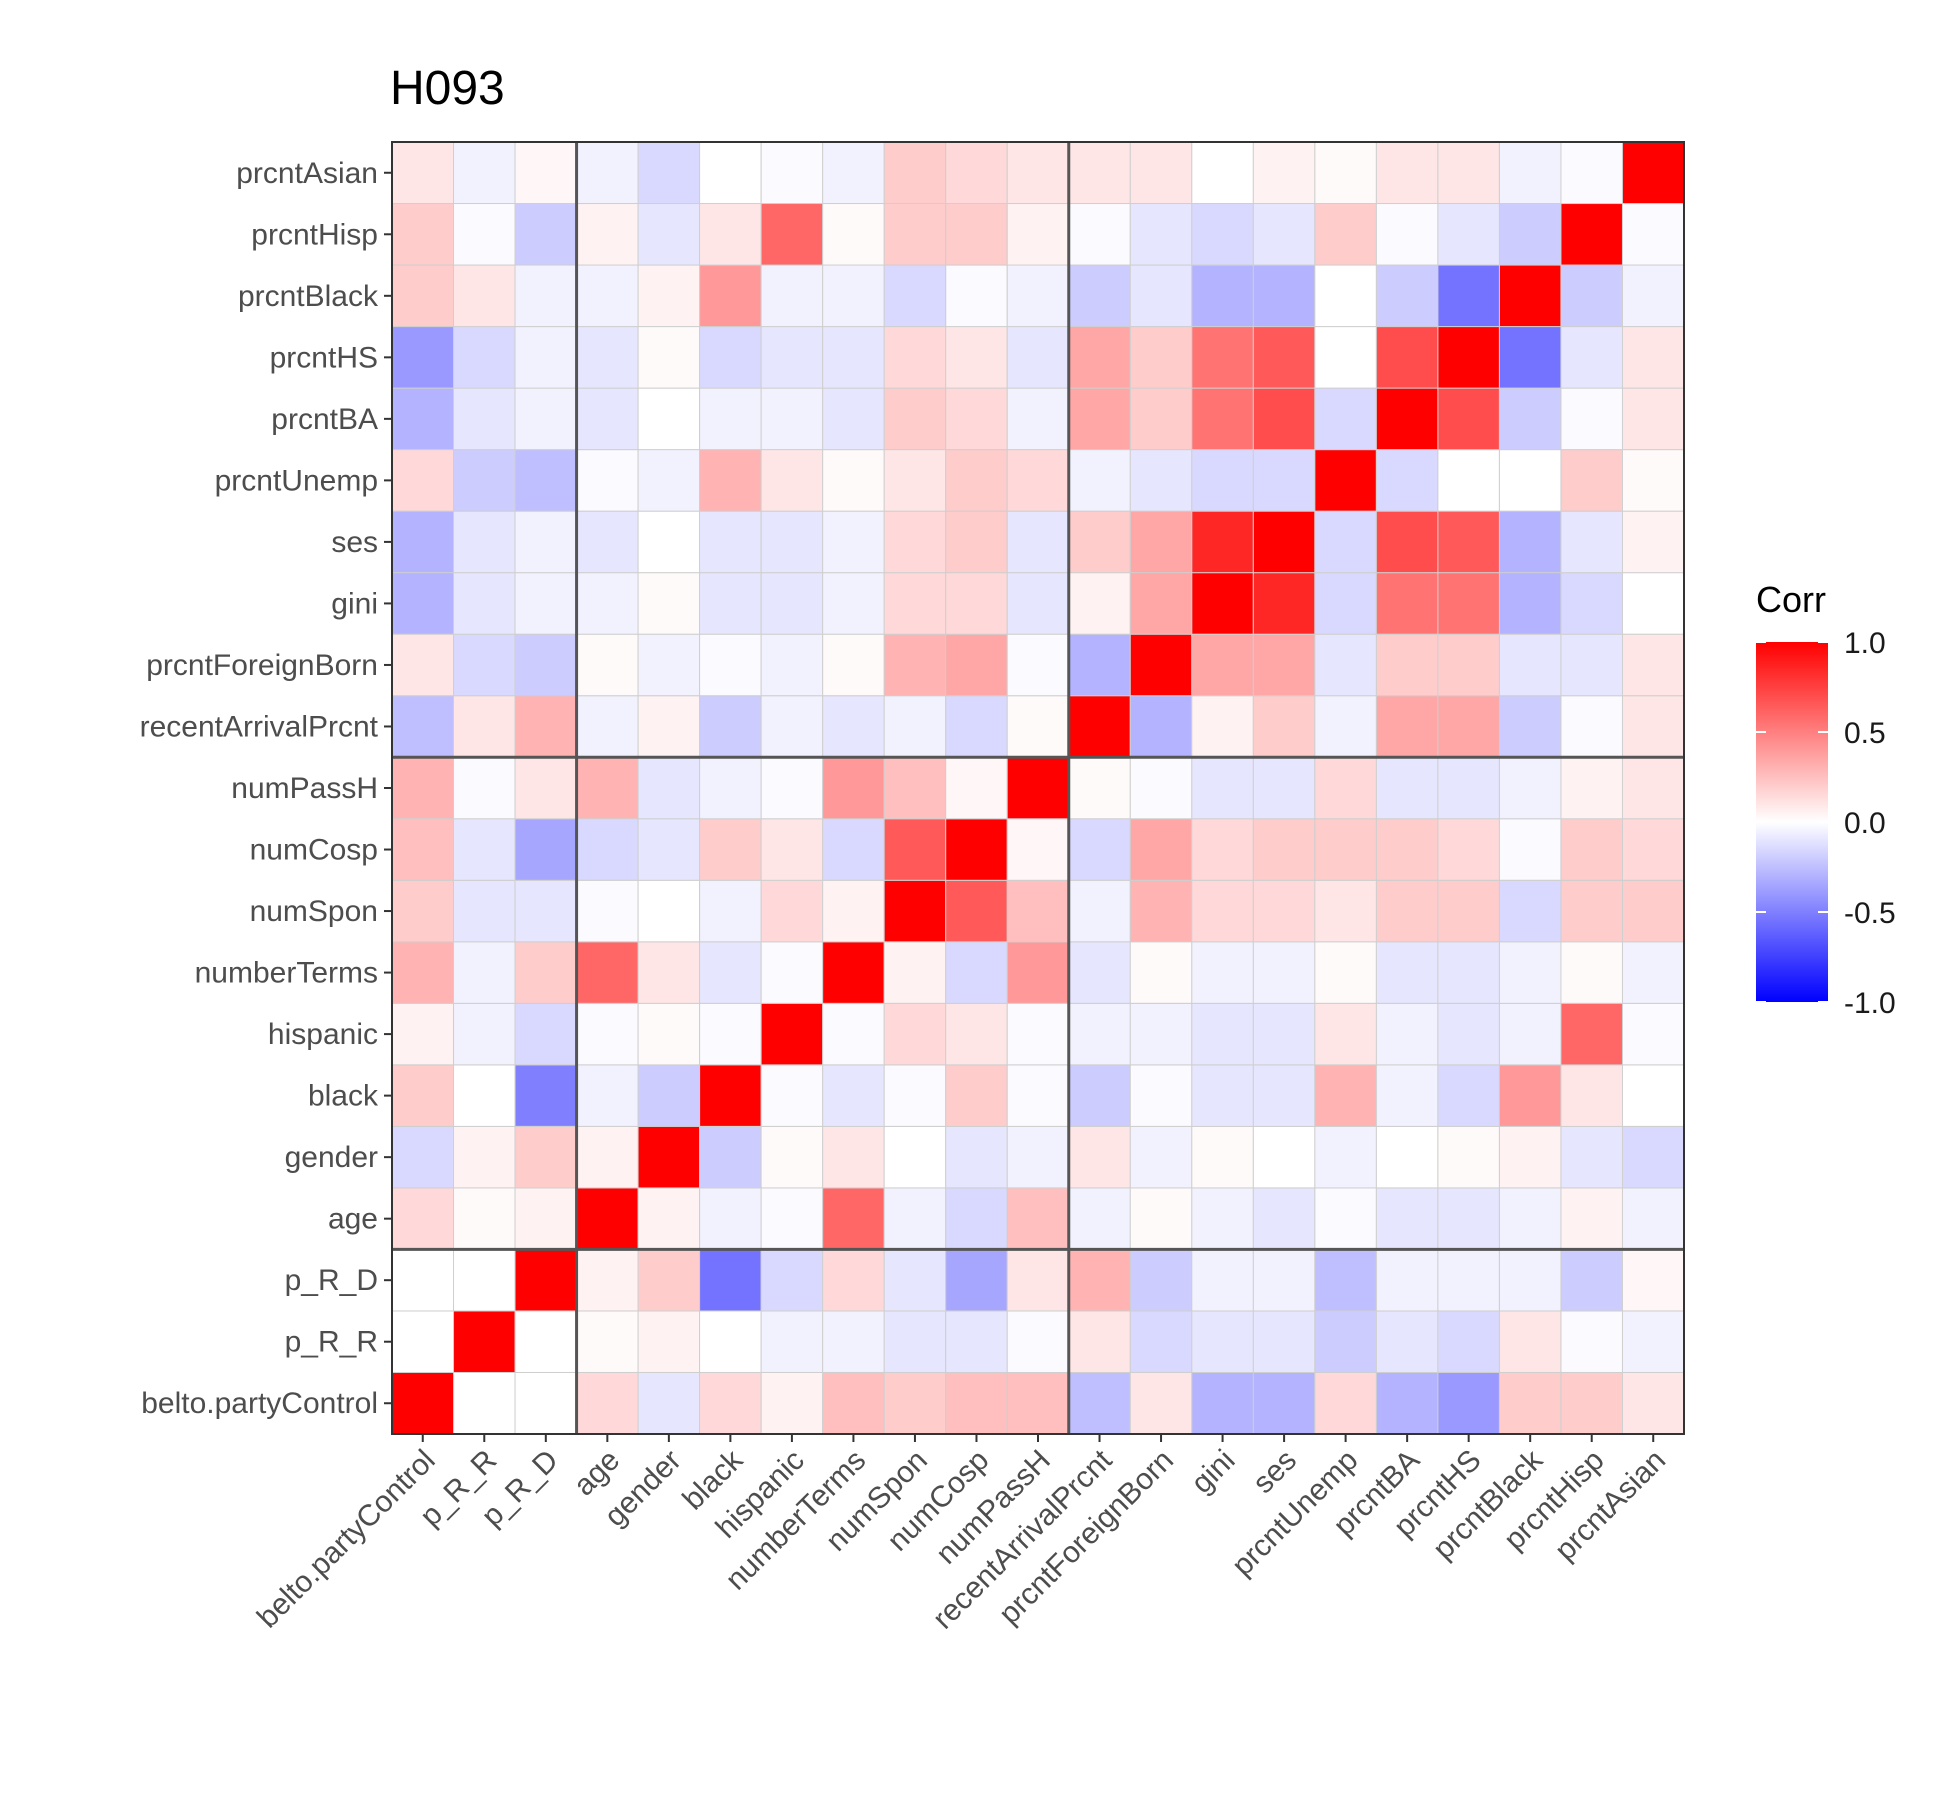  I want to click on heatmap-cell-prcntBlack-prcntBlack, so click(1530, 296).